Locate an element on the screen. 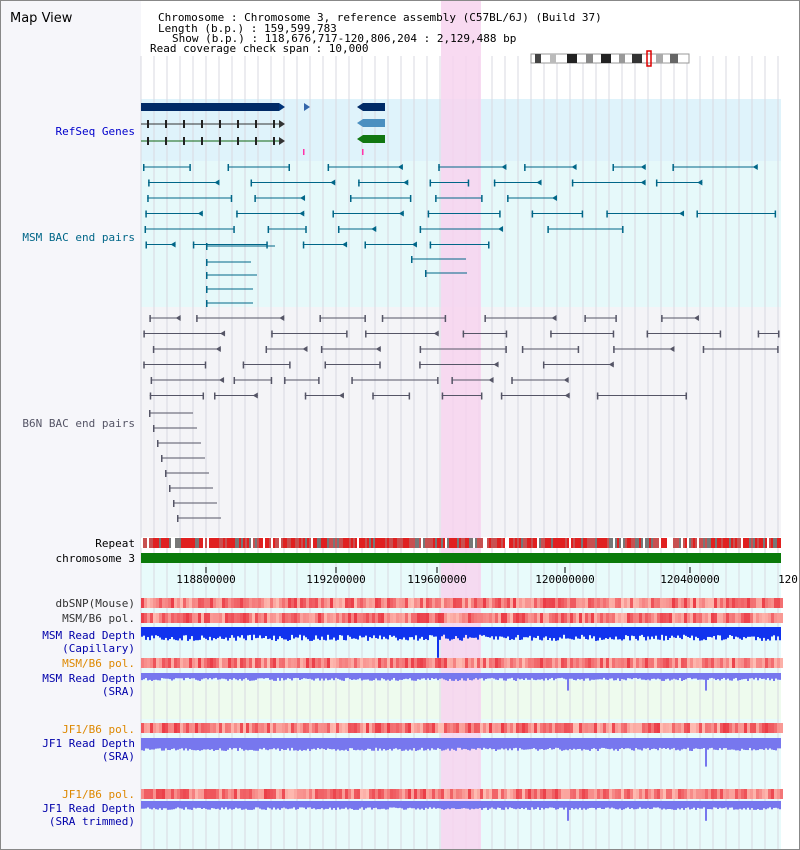  track-label-jf1-depth-sra: JF1 Read Depth is located at coordinates (88, 743).